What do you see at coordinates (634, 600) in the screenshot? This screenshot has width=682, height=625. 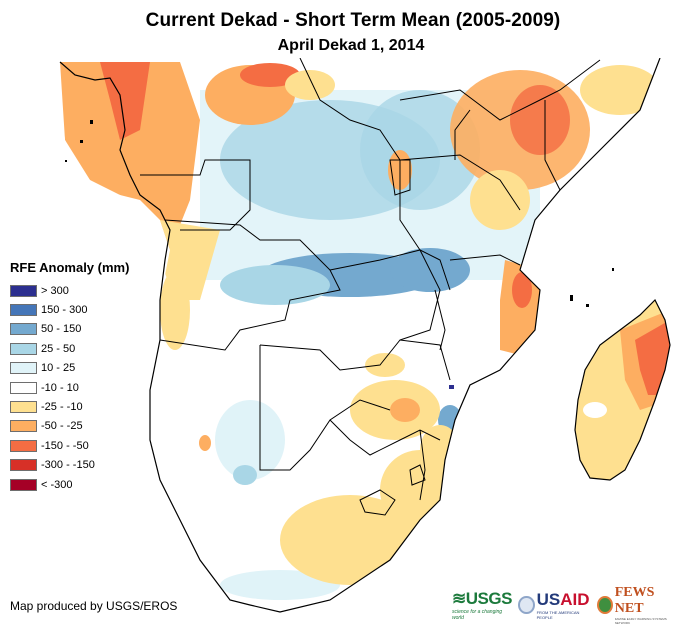 I see `fews-name: FEWS NET` at bounding box center [634, 600].